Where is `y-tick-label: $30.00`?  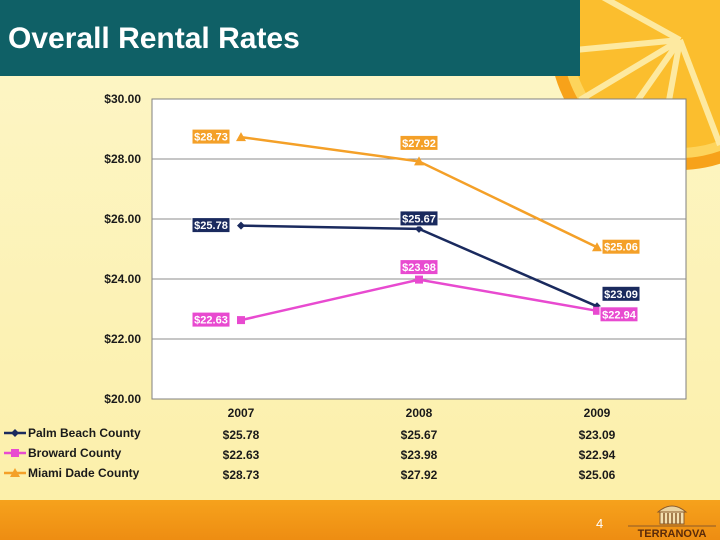
y-tick-label: $30.00 is located at coordinates (122, 99).